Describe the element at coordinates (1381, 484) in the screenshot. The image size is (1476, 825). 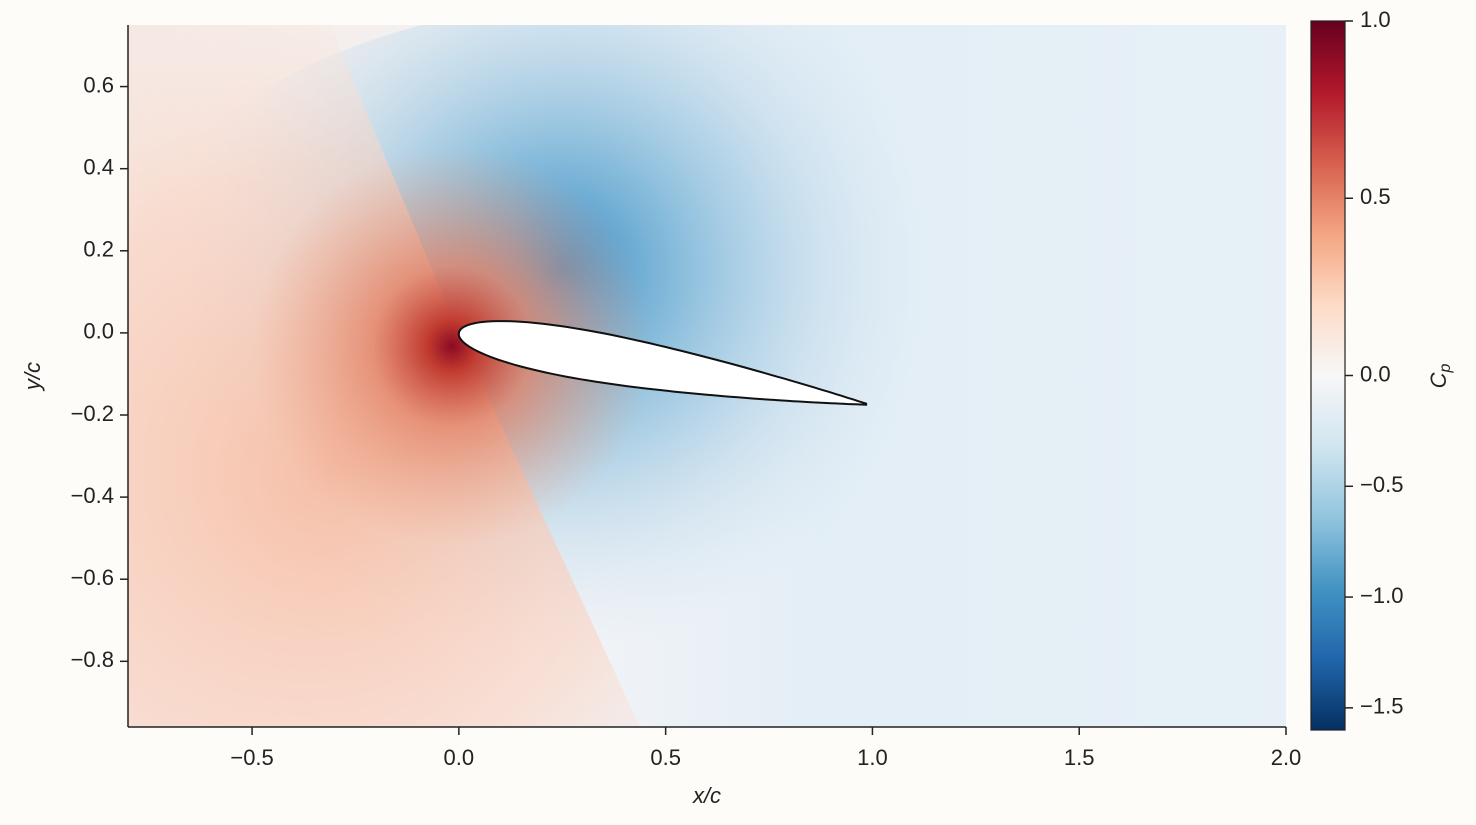
I see `colorbar-tick-label: −0.5` at that location.